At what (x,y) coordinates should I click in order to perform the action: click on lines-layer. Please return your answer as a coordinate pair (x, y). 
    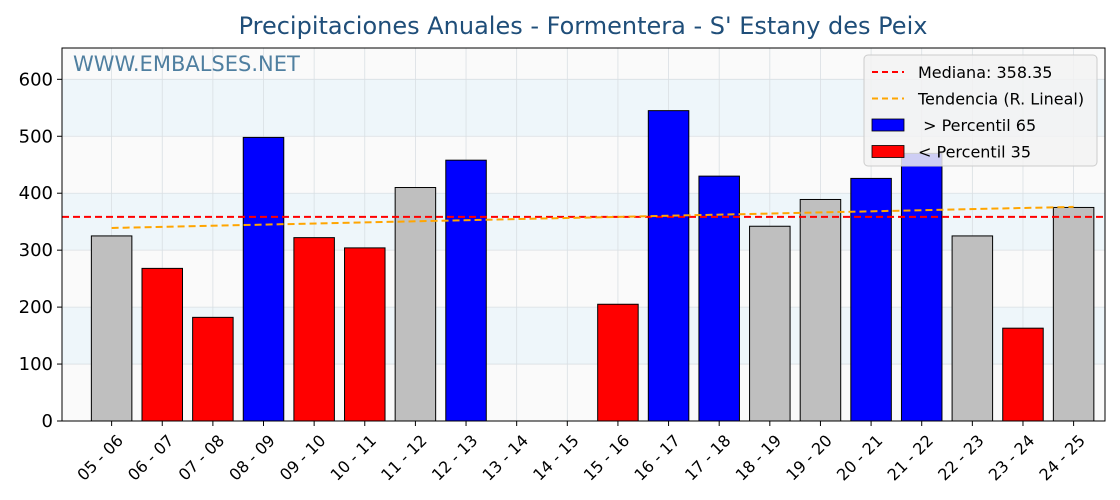
    Looking at the image, I should click on (583, 217).